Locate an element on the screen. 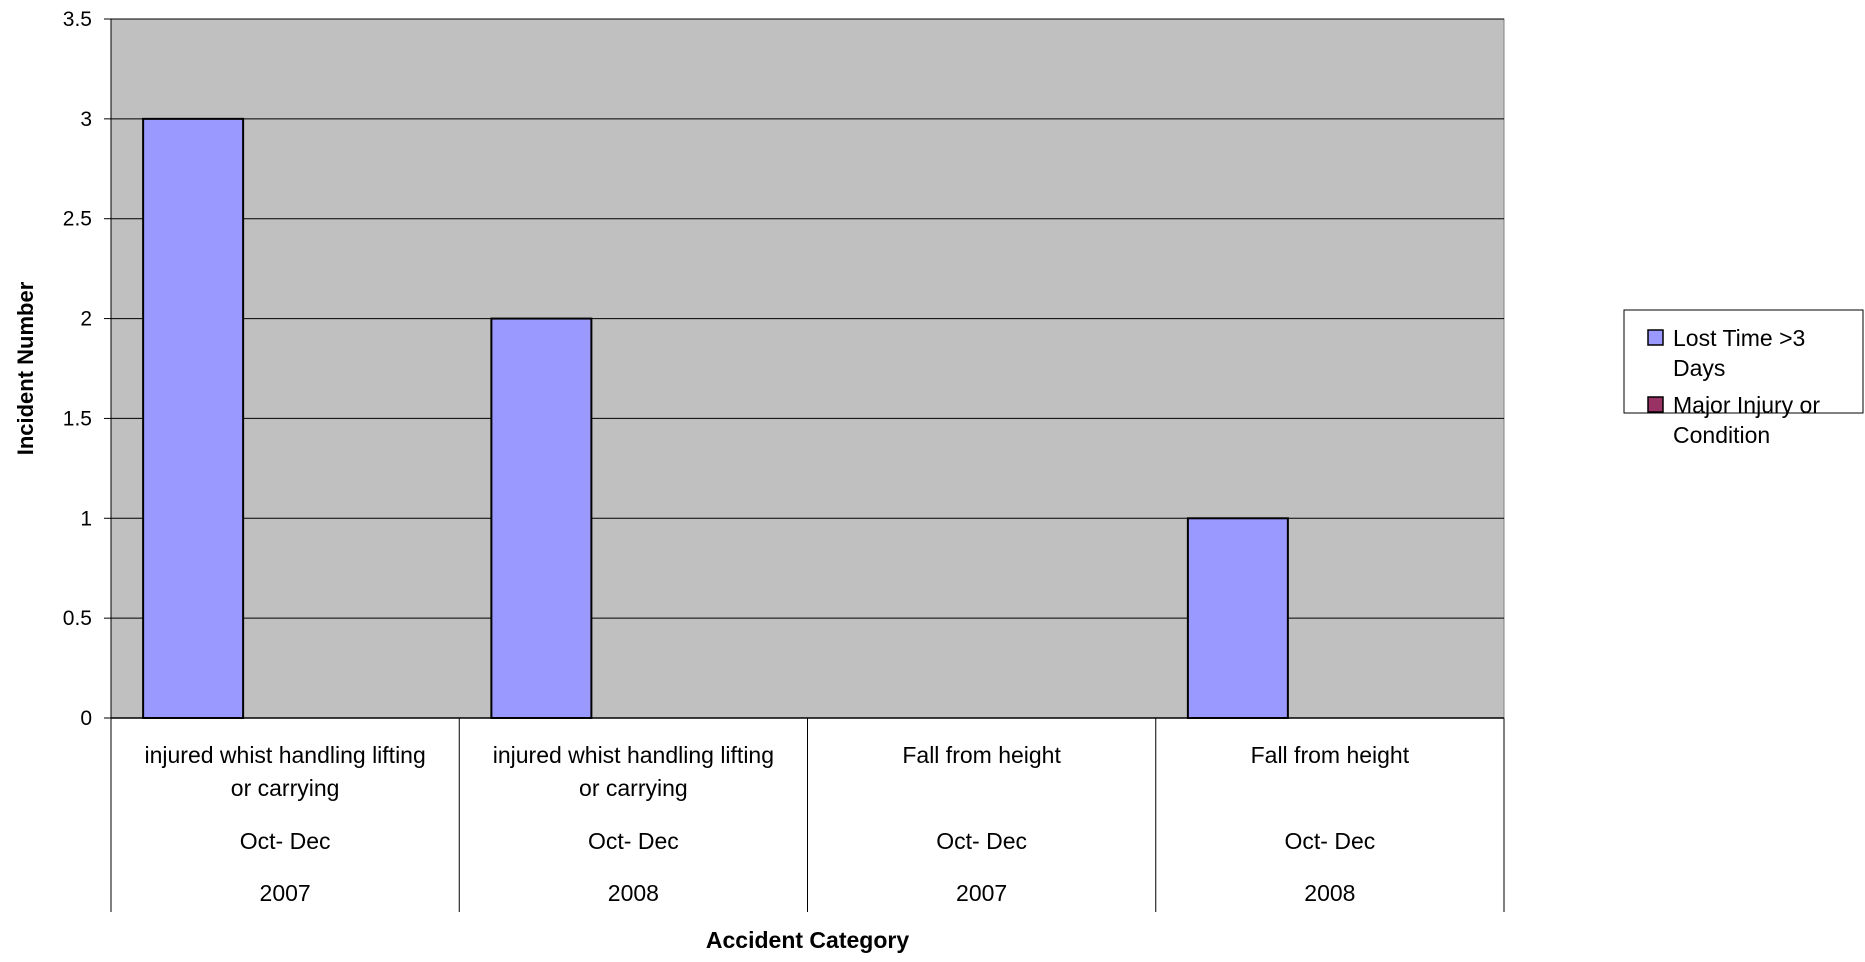 This screenshot has width=1865, height=962. y-tick-label: 3 is located at coordinates (86, 119).